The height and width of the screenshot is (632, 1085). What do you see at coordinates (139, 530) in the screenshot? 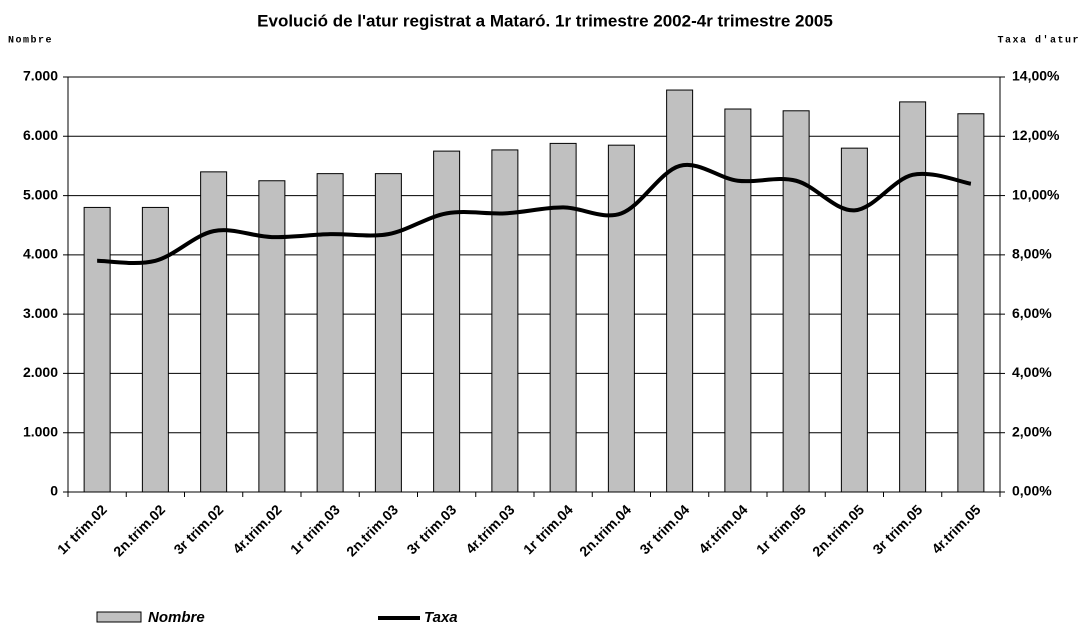
I see `x-tick-label: 2n.trim.02` at bounding box center [139, 530].